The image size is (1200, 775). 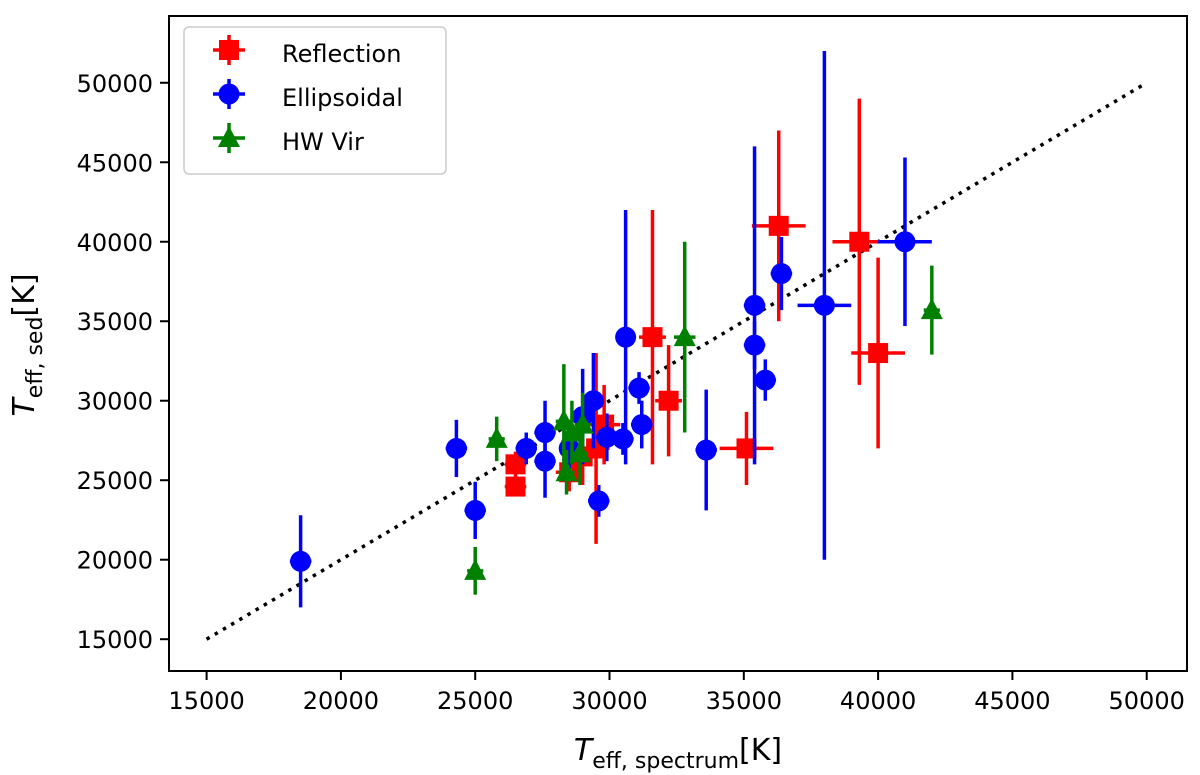 I want to click on y-axis-label-sub: eff, sed, so click(x=35, y=358).